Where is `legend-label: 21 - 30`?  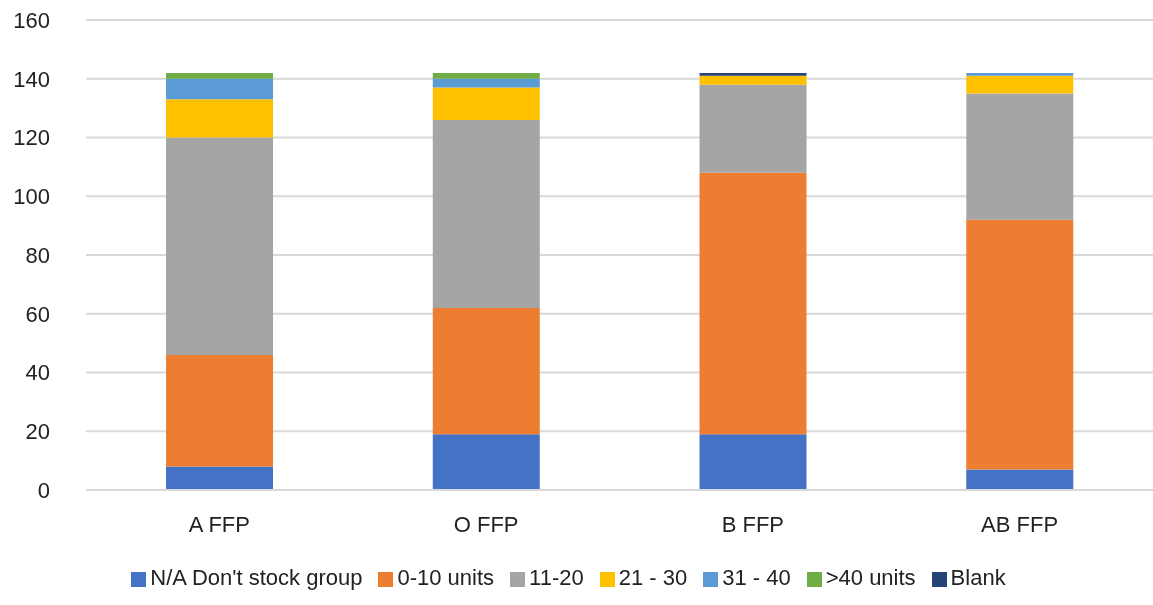
legend-label: 21 - 30 is located at coordinates (653, 577).